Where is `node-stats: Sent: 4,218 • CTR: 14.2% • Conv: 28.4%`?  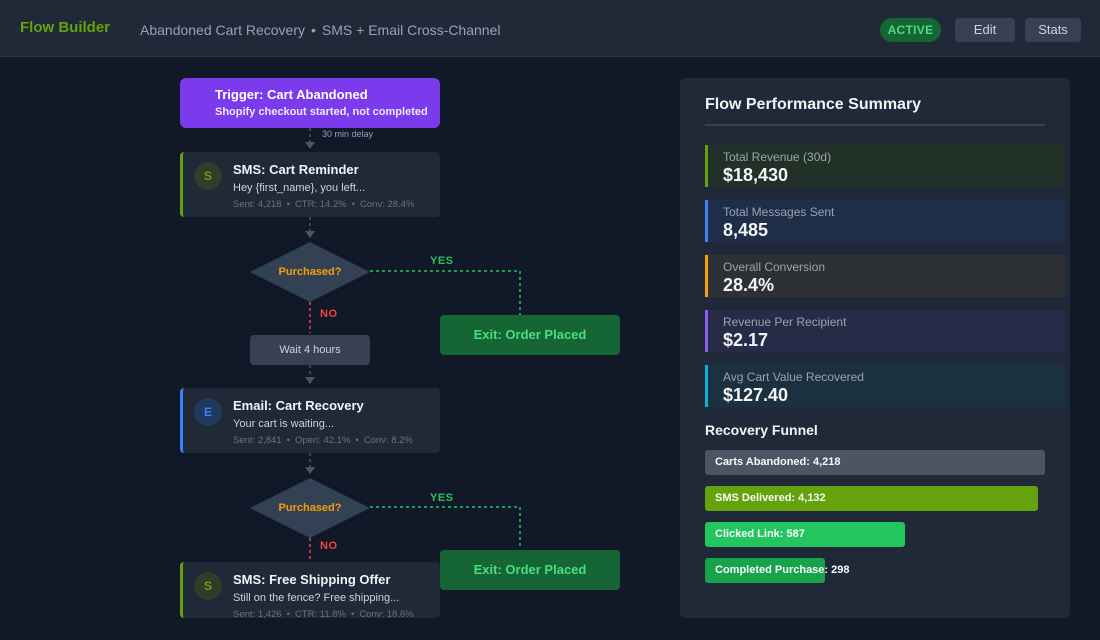
node-stats: Sent: 4,218 • CTR: 14.2% • Conv: 28.4% is located at coordinates (323, 204).